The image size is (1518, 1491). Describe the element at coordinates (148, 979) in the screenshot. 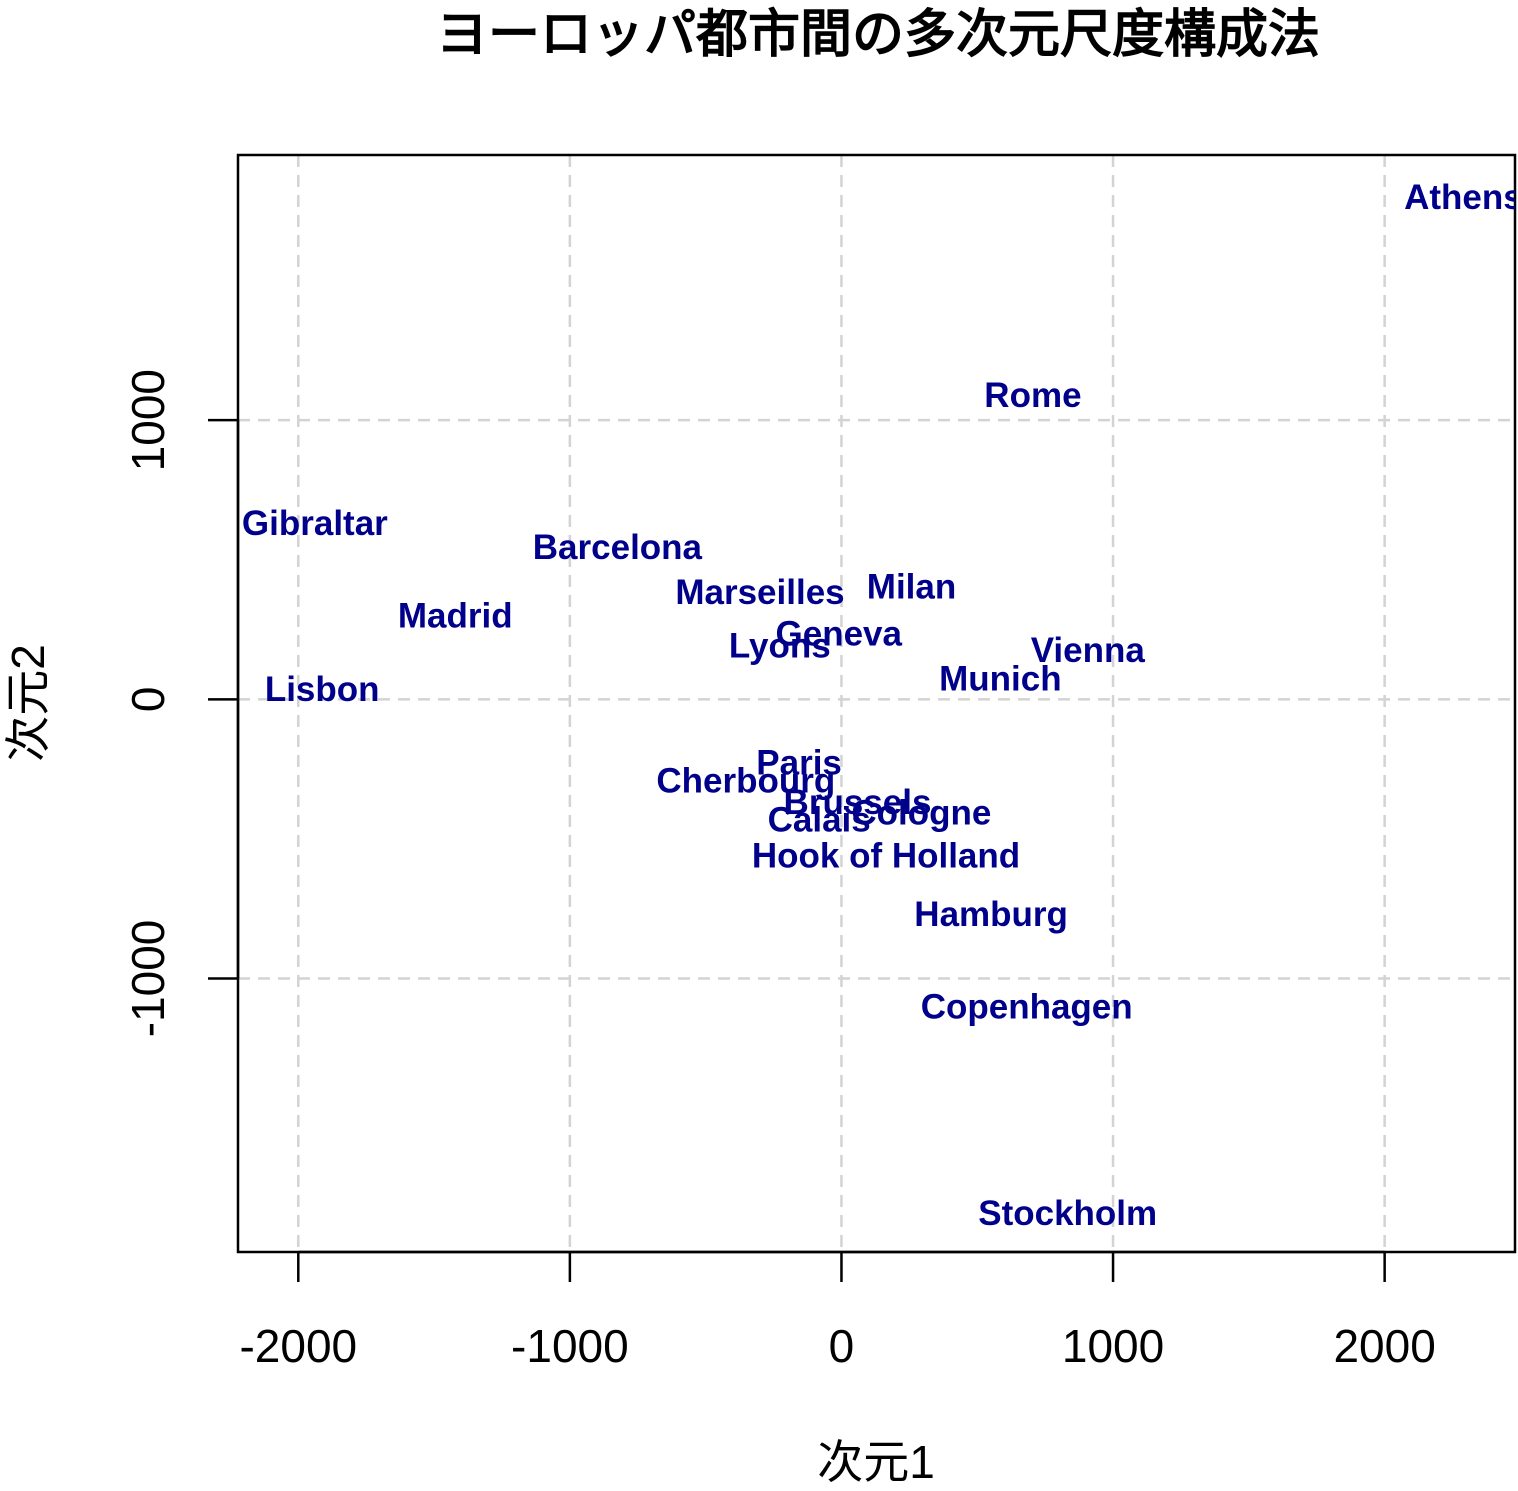

I see `y-tick-label: -1000` at that location.